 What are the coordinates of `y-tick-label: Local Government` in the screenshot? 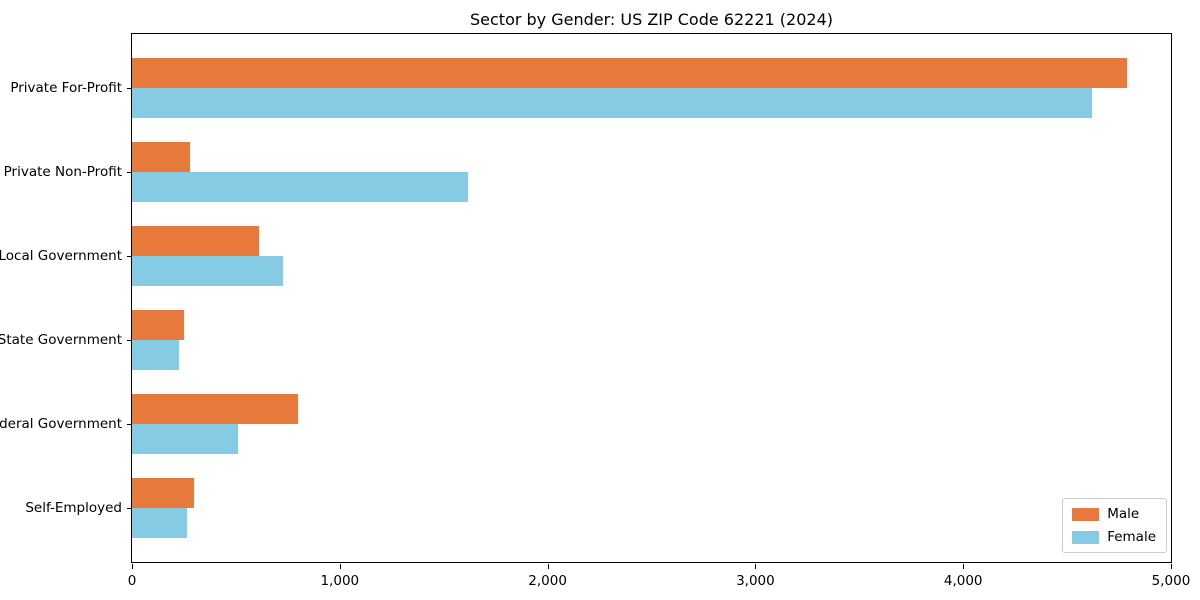 It's located at (61, 256).